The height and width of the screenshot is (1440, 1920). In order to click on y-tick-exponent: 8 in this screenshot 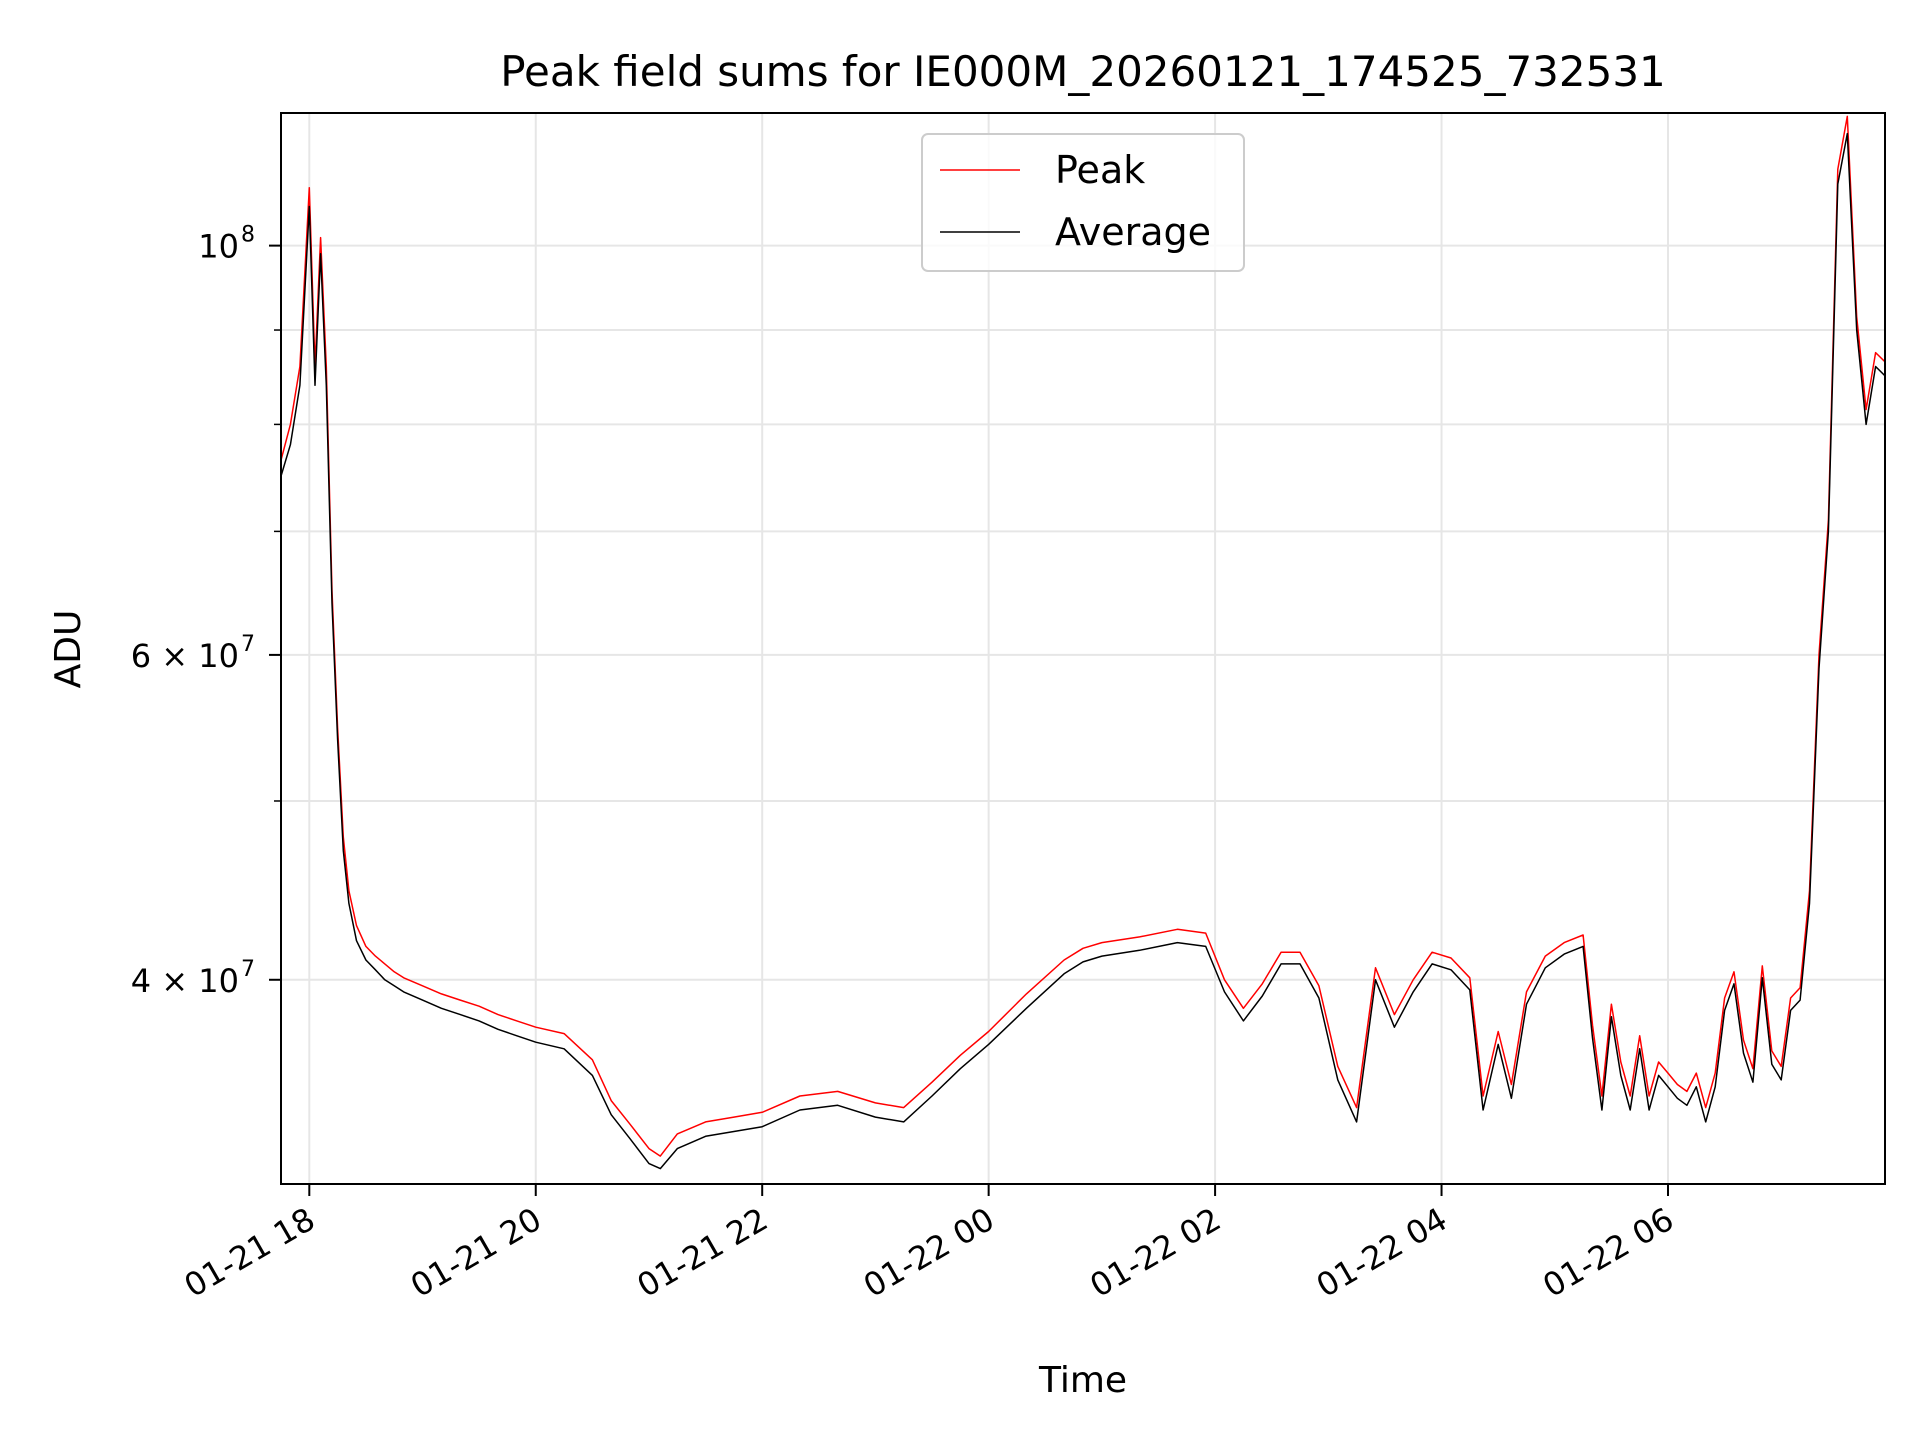, I will do `click(248, 235)`.